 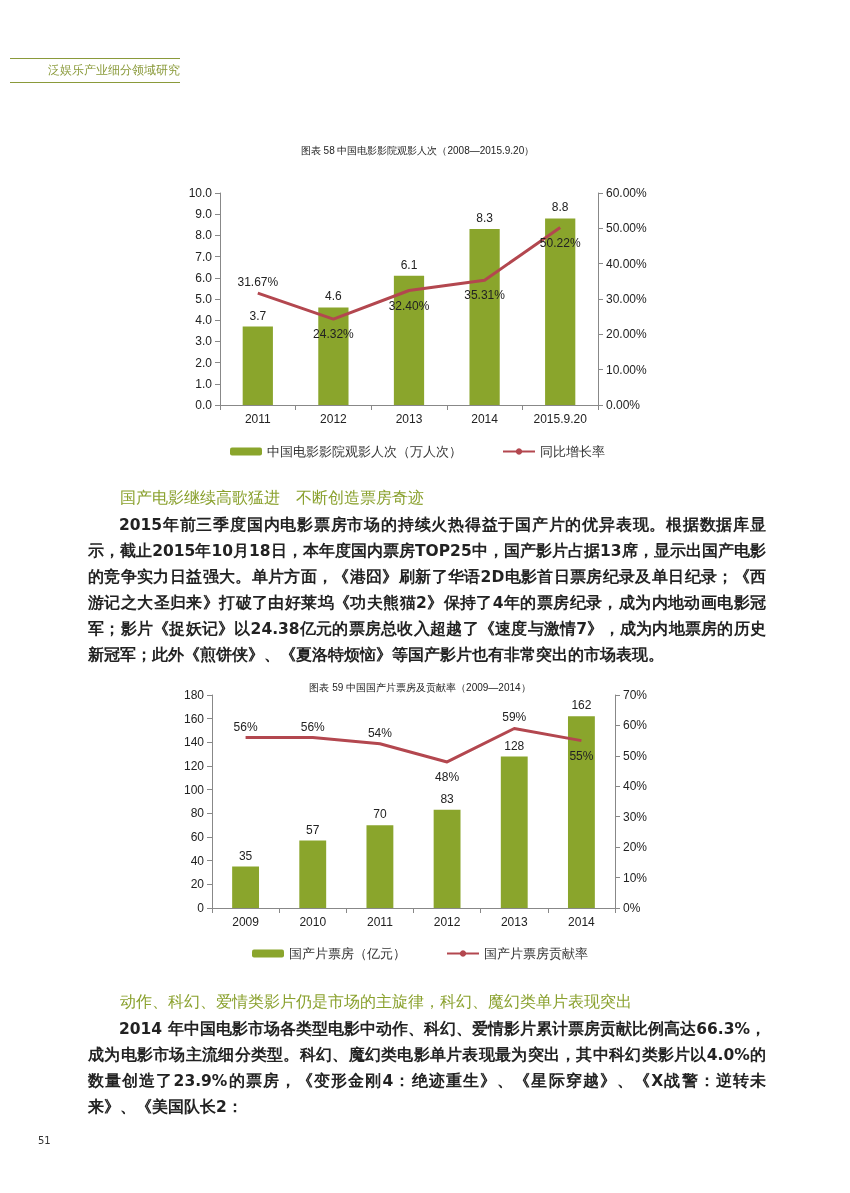 I want to click on y-tick-label: 6.0, so click(x=204, y=277).